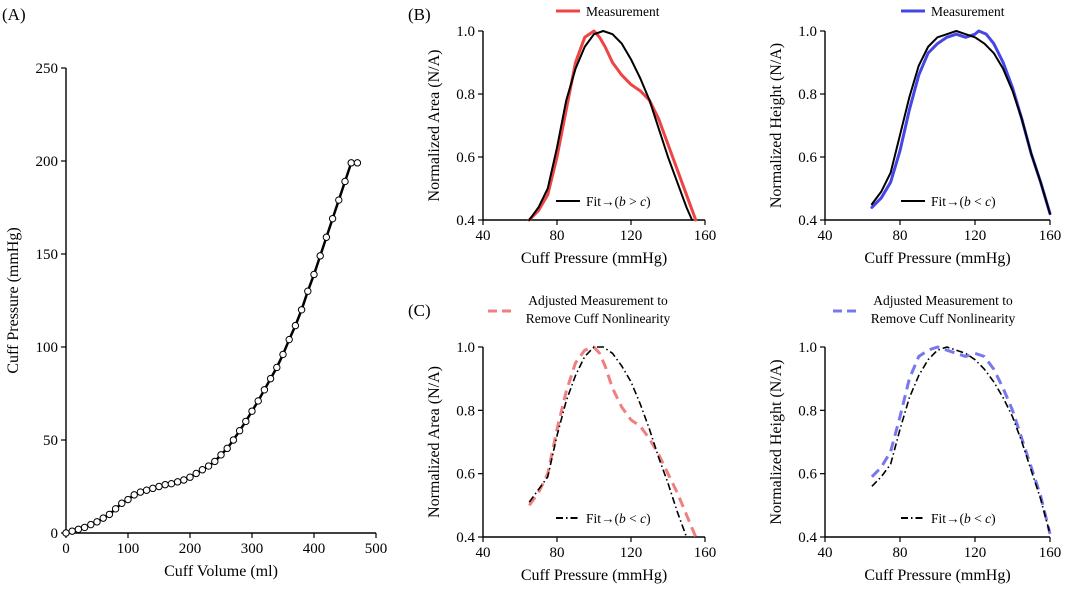  Describe the element at coordinates (47, 255) in the screenshot. I see `y-tick-label: 150` at that location.